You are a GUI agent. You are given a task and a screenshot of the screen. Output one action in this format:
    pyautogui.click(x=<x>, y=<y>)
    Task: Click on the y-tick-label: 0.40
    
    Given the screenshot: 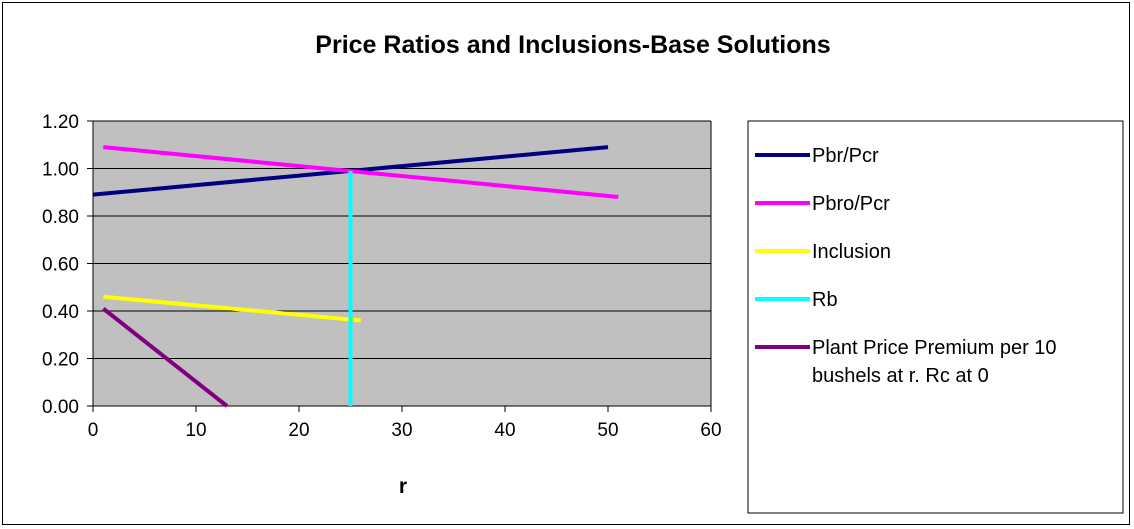 What is the action you would take?
    pyautogui.click(x=60, y=312)
    